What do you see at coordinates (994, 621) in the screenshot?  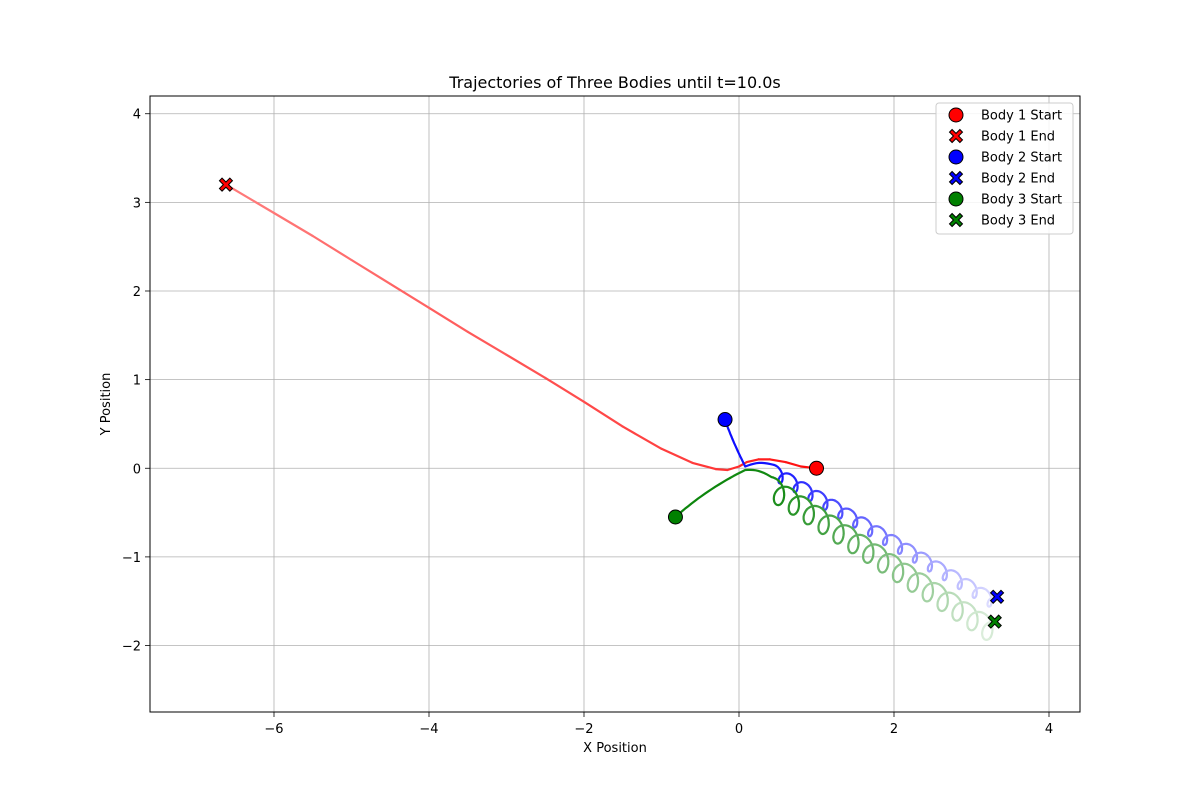 I see `body-3-end-marker` at bounding box center [994, 621].